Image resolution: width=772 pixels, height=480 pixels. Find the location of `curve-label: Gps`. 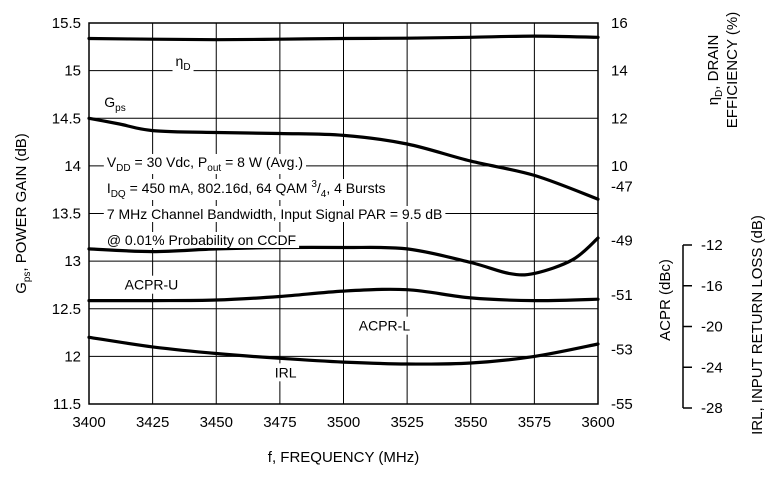

curve-label: Gps is located at coordinates (115, 103).